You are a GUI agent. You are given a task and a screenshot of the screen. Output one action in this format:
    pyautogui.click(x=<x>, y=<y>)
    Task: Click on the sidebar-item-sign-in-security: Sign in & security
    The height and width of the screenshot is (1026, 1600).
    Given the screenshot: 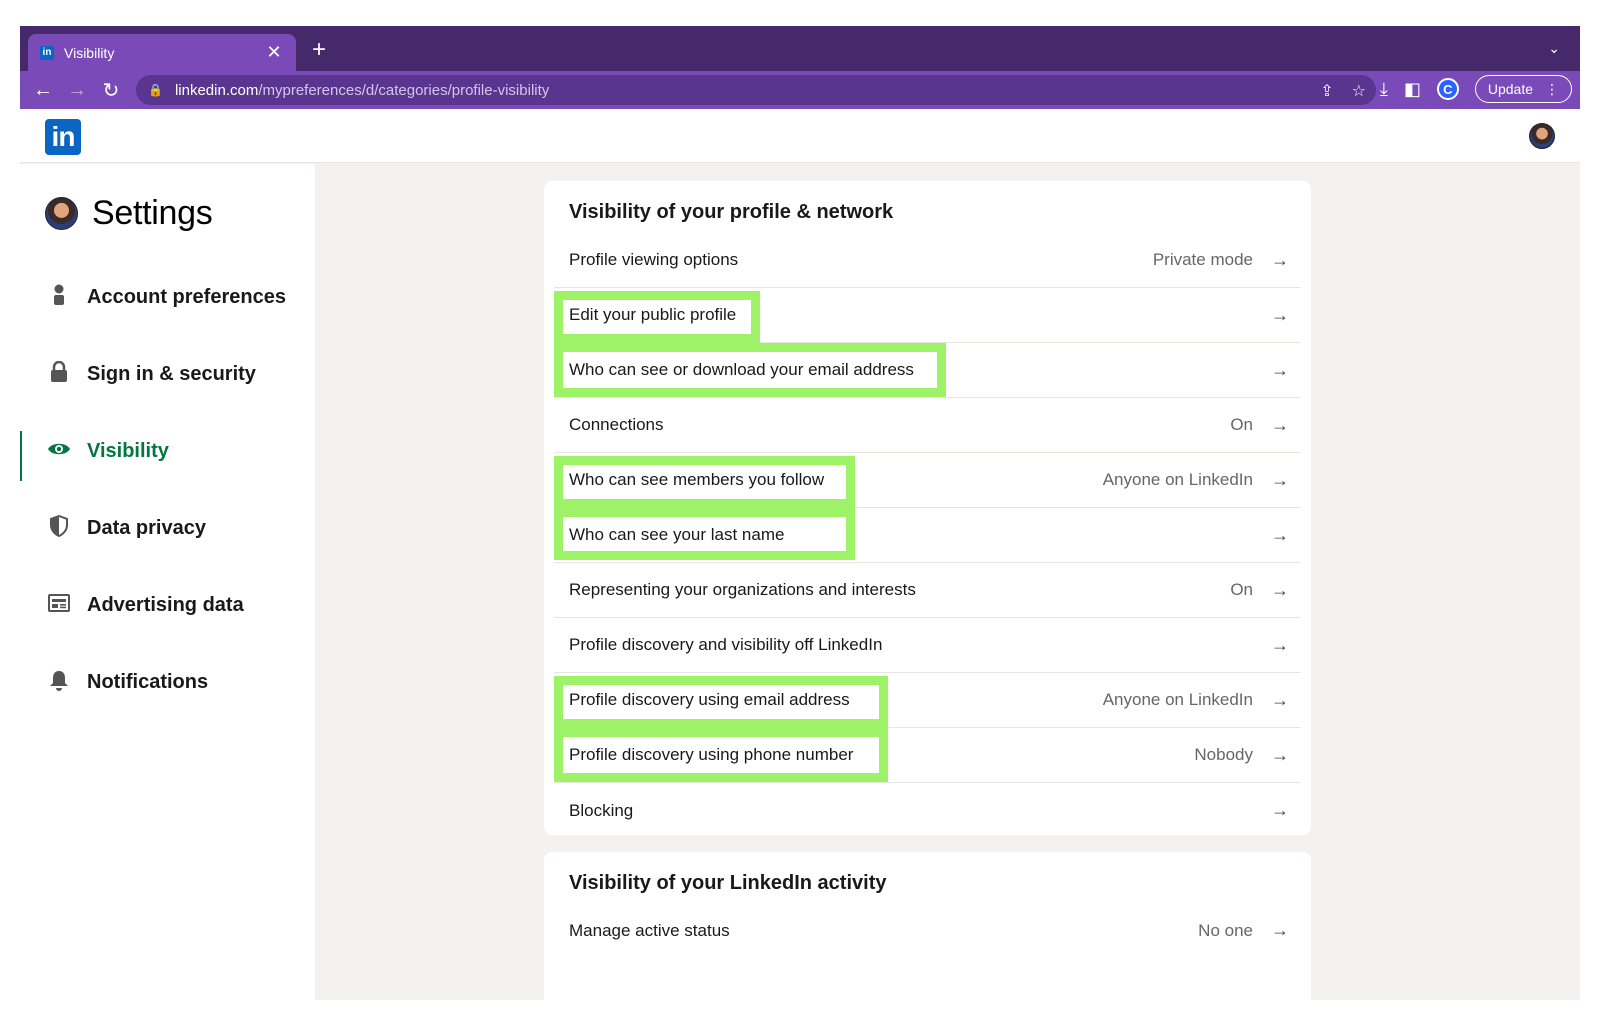 What is the action you would take?
    pyautogui.click(x=167, y=374)
    